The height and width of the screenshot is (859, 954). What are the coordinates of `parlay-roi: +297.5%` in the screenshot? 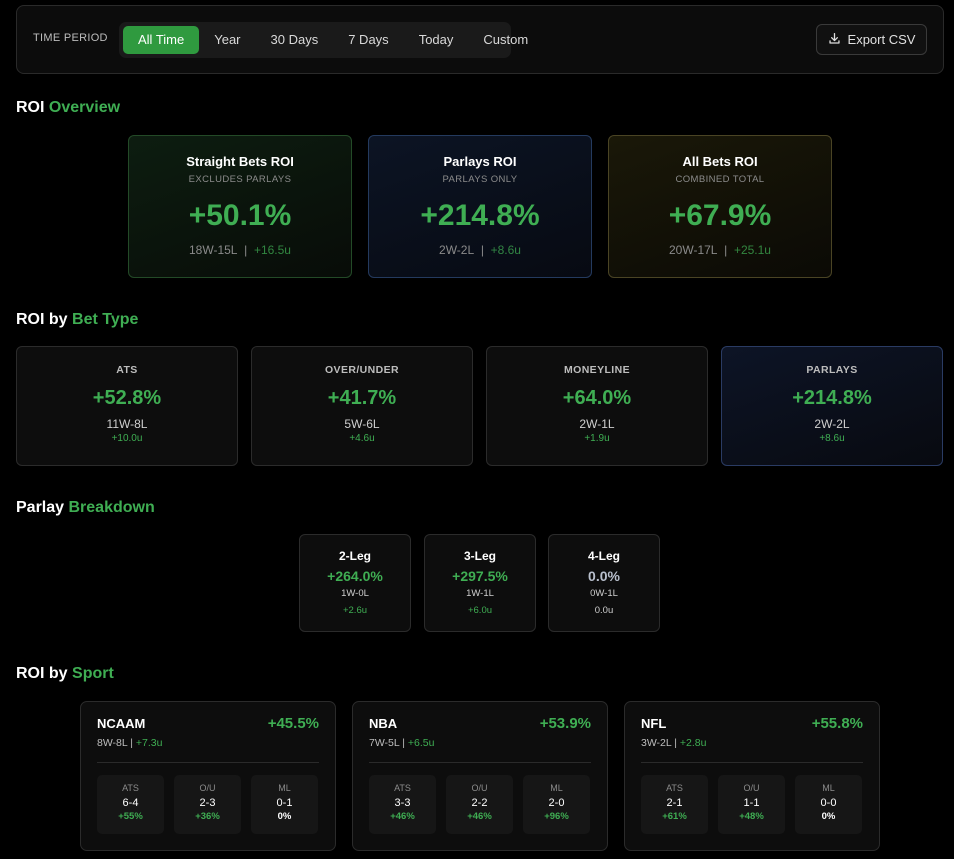 It's located at (480, 576).